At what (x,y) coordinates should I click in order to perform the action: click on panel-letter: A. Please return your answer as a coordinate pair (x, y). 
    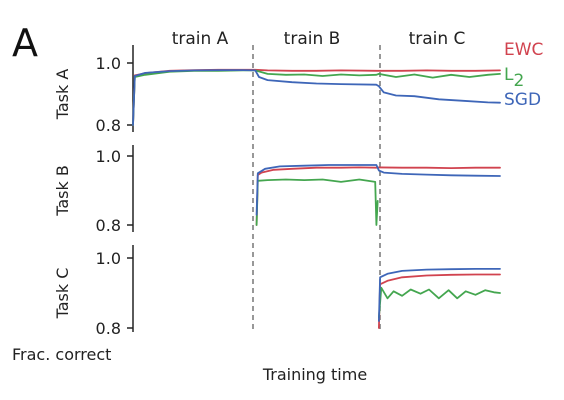
    Looking at the image, I should click on (25, 43).